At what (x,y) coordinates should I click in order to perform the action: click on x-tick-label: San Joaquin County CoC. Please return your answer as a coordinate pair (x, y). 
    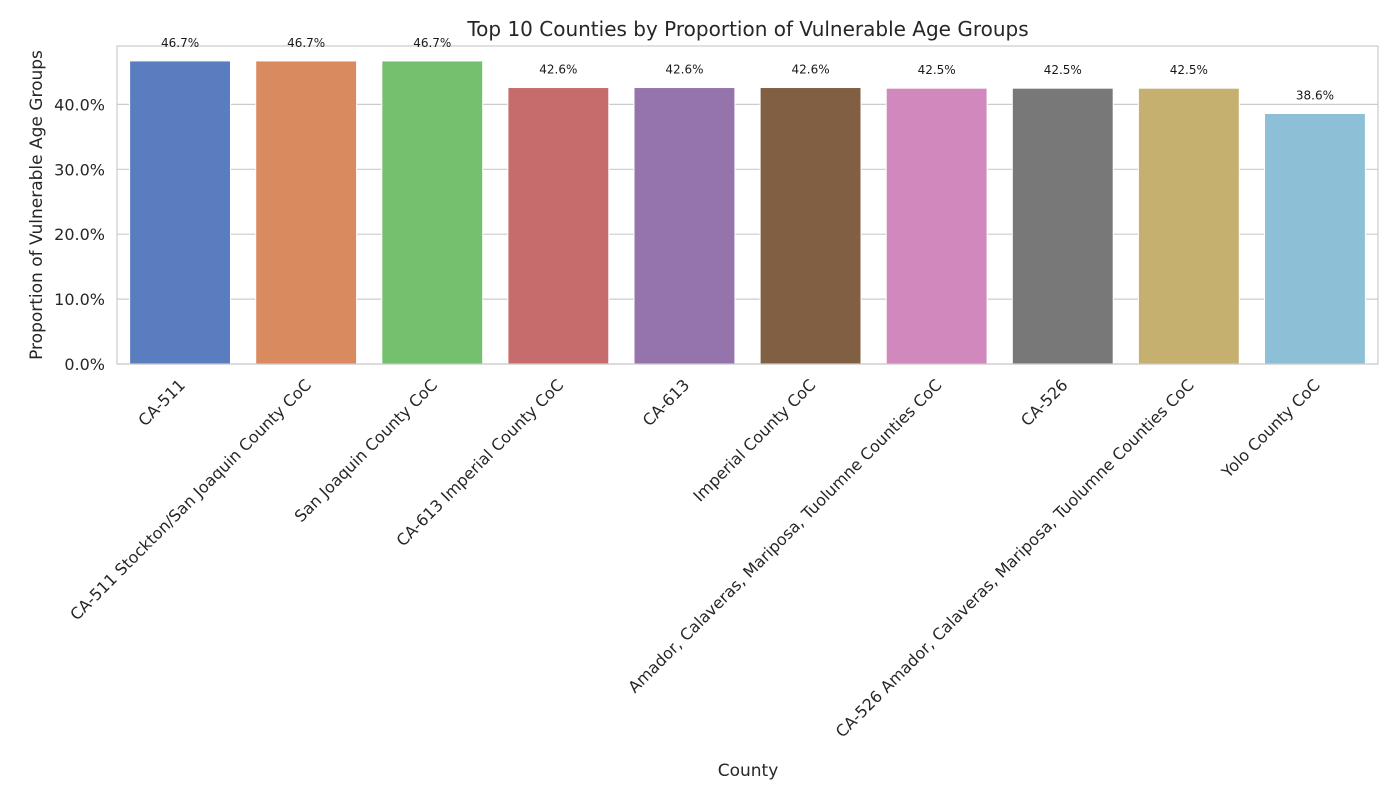
    Looking at the image, I should click on (366, 450).